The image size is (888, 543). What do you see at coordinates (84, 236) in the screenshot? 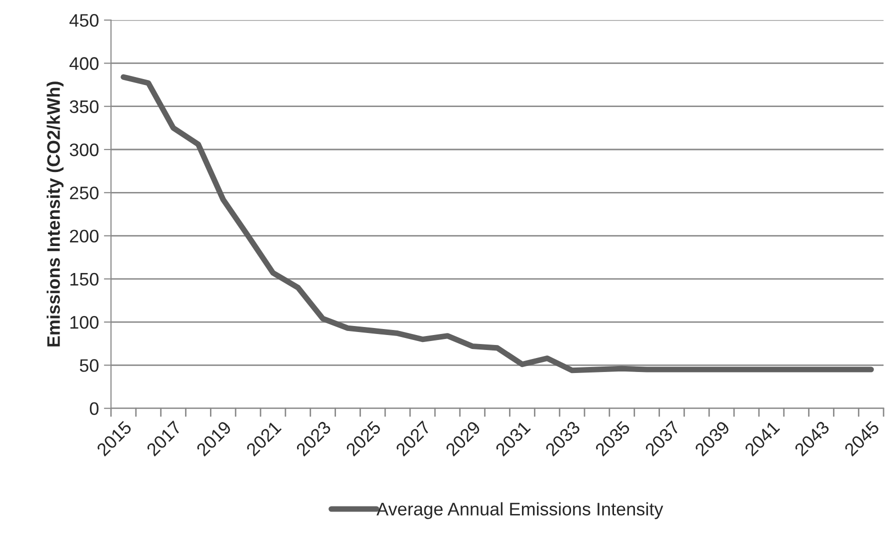
I see `y-tick-label: 200` at bounding box center [84, 236].